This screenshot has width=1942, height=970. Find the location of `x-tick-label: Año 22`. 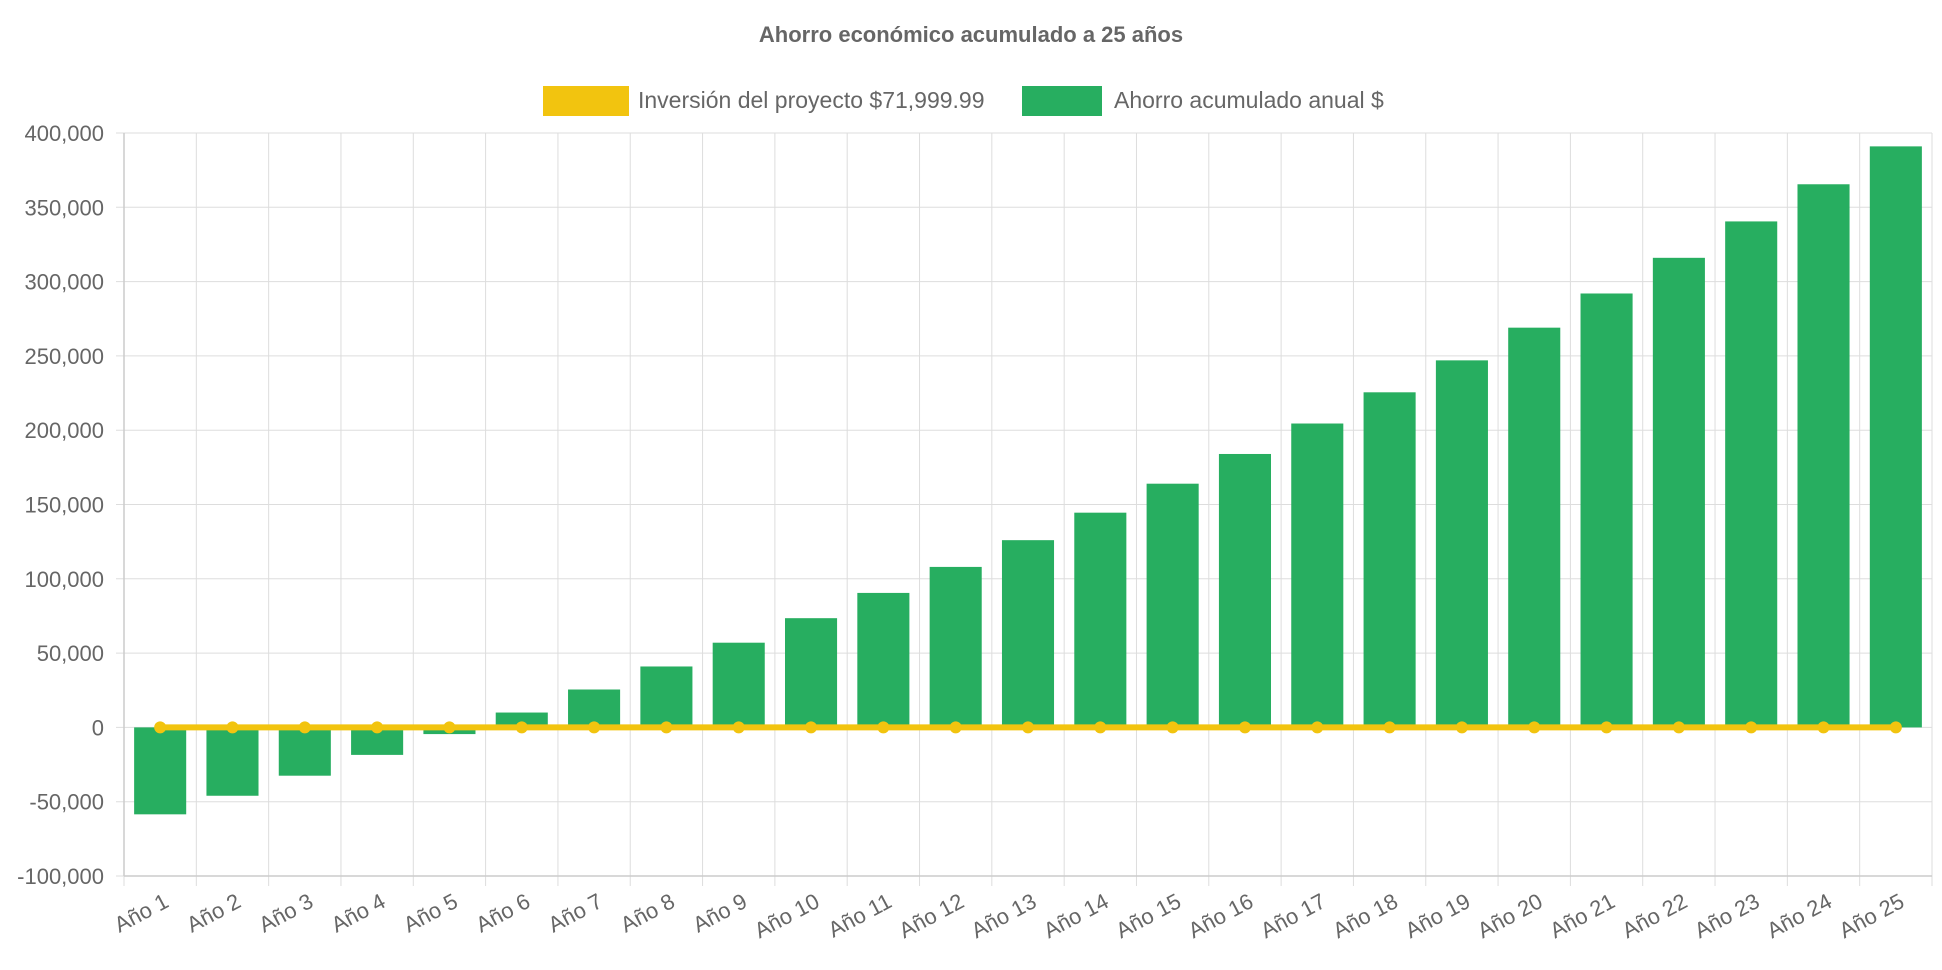

x-tick-label: Año 22 is located at coordinates (1654, 915).